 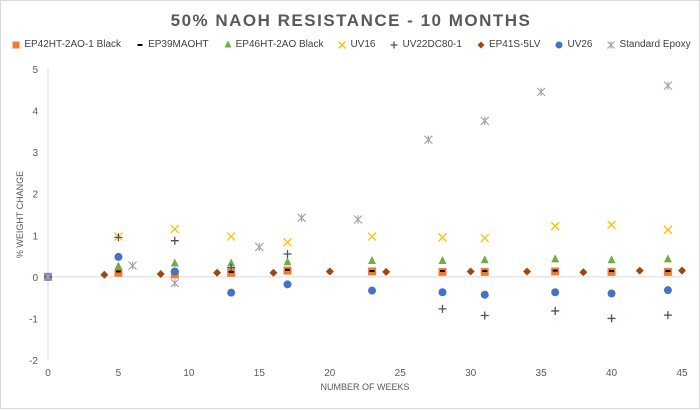 What do you see at coordinates (35, 278) in the screenshot?
I see `y-tick-label: 0` at bounding box center [35, 278].